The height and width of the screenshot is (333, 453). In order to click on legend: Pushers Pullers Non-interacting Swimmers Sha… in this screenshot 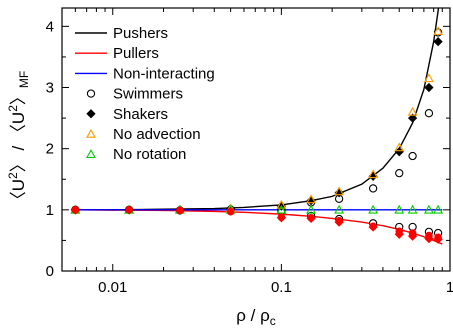, I will do `click(145, 94)`.